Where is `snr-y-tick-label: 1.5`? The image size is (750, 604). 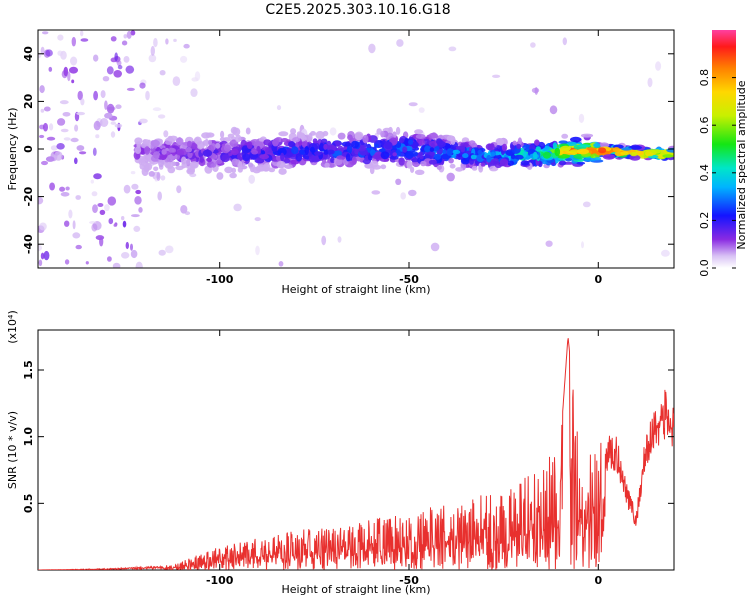
snr-y-tick-label: 1.5 is located at coordinates (28, 370).